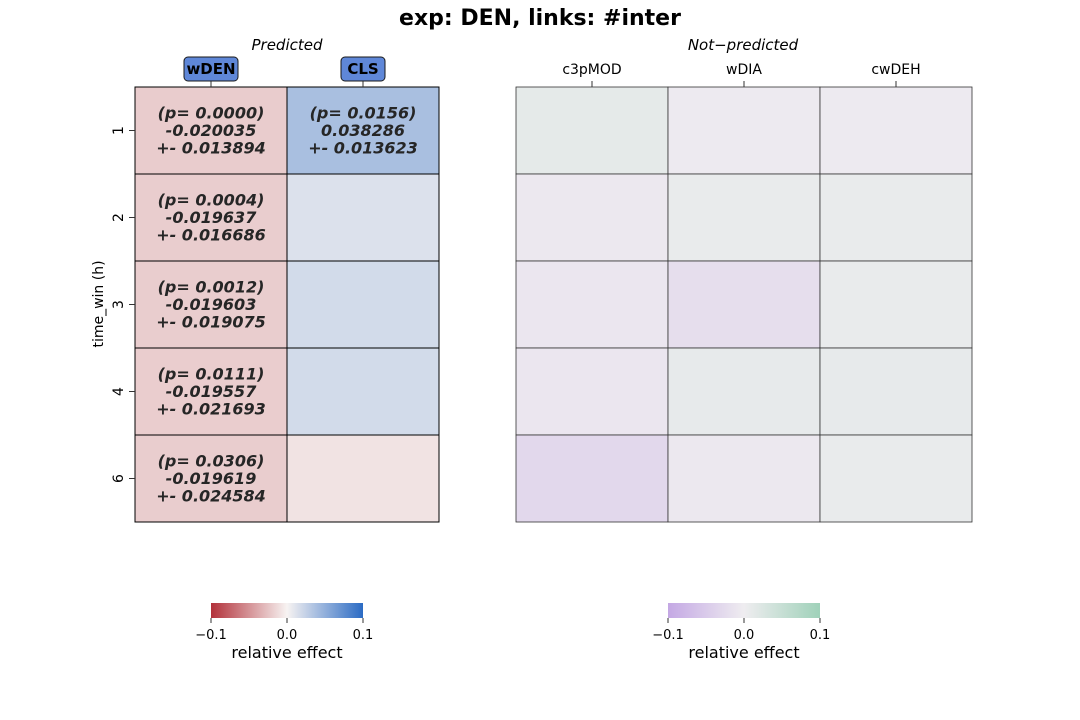  I want to click on heatmap-cell-predicted-r2-c0, so click(211, 304).